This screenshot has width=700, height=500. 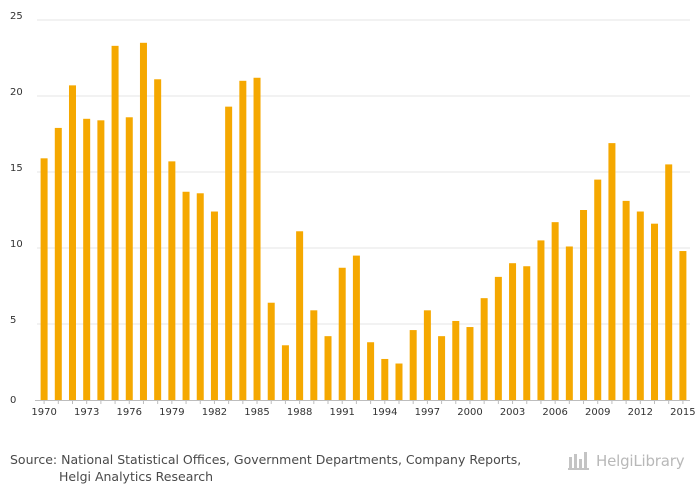 What do you see at coordinates (115, 223) in the screenshot?
I see `bar-1975` at bounding box center [115, 223].